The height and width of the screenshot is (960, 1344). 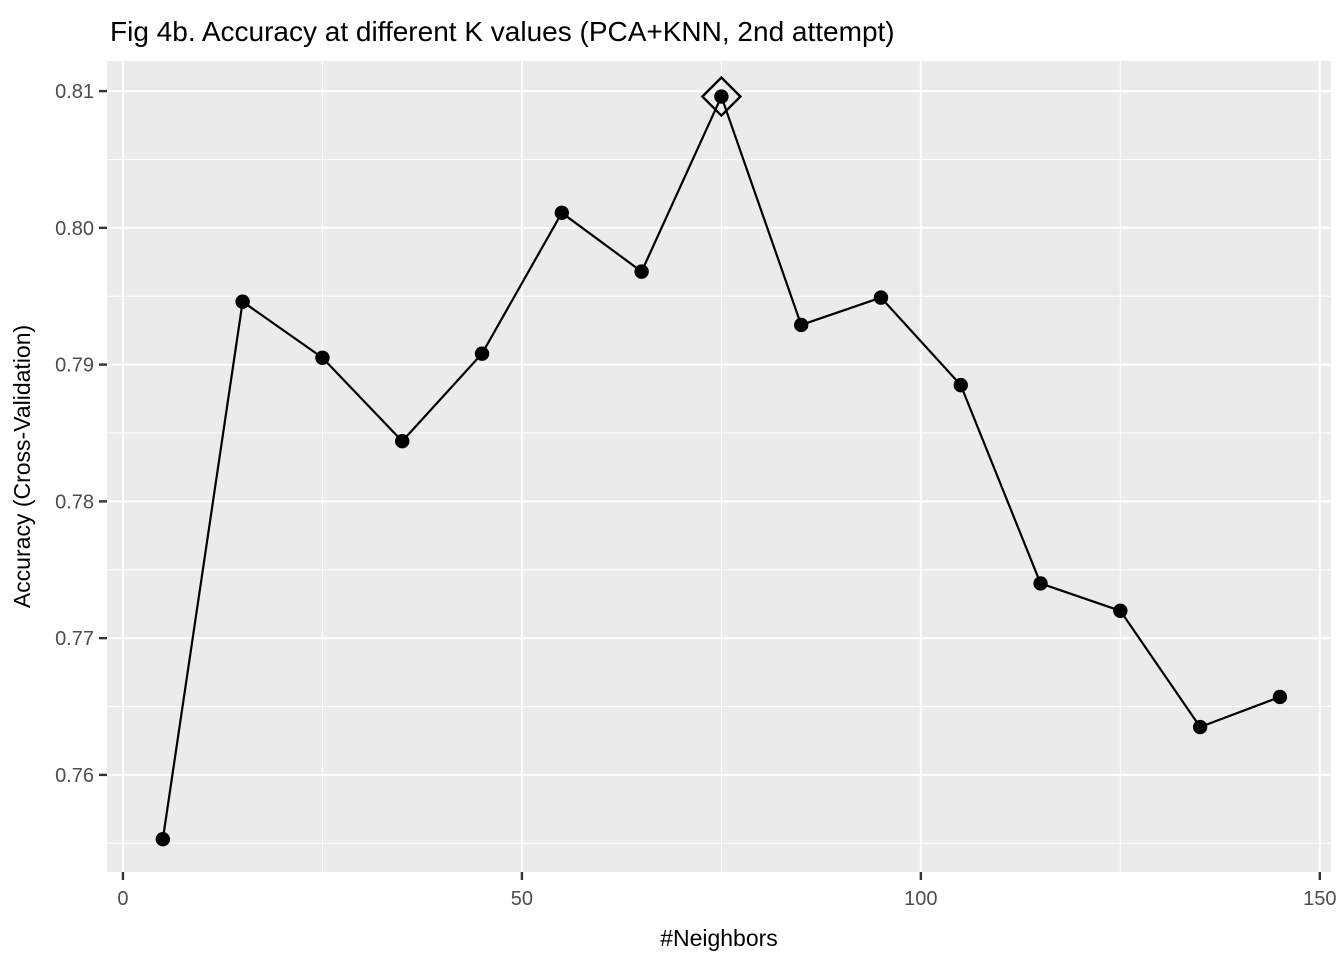 I want to click on x-tick-label: 0, so click(x=122, y=899).